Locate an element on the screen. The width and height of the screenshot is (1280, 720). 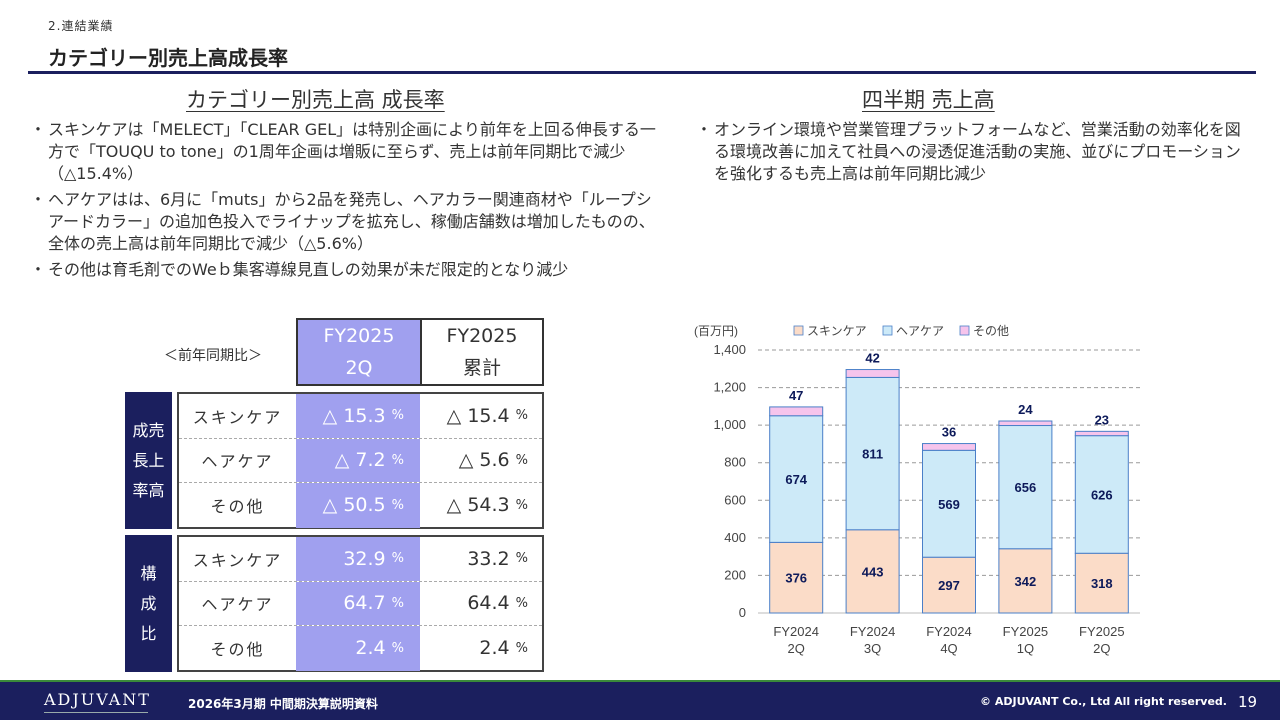
y-unit-label: (百万円) is located at coordinates (716, 331).